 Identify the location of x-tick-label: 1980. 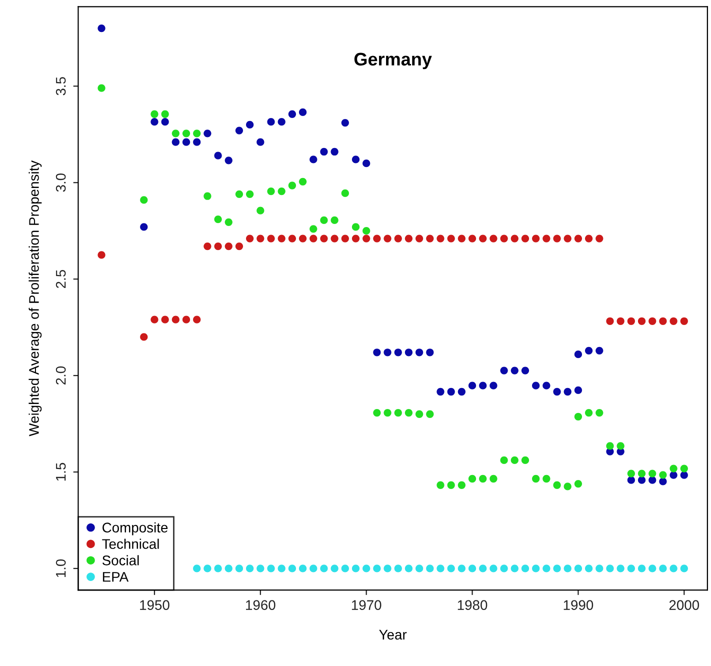
(473, 605).